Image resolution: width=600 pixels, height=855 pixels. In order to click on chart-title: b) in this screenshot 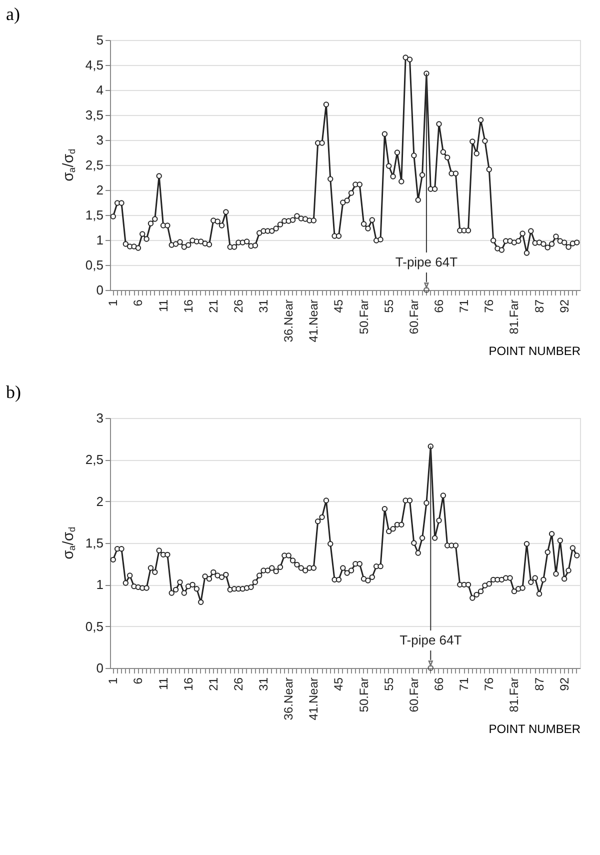, I will do `click(13, 392)`.